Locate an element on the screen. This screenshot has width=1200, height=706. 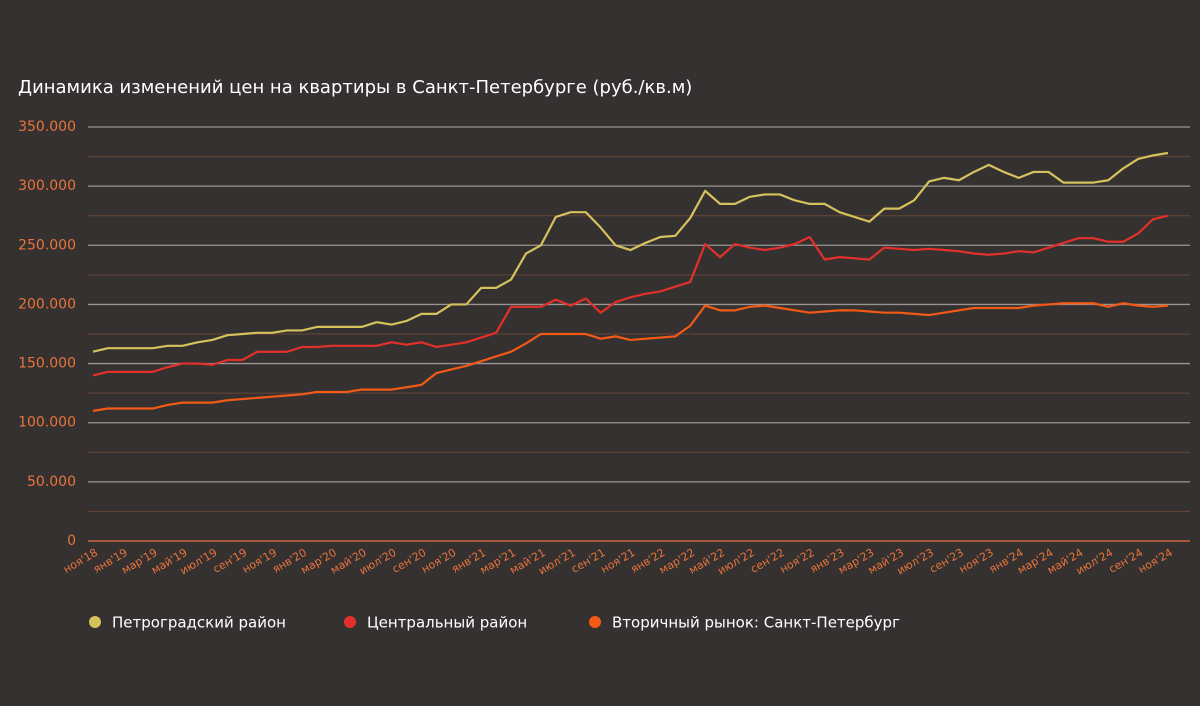
series-line is located at coordinates (630, 357).